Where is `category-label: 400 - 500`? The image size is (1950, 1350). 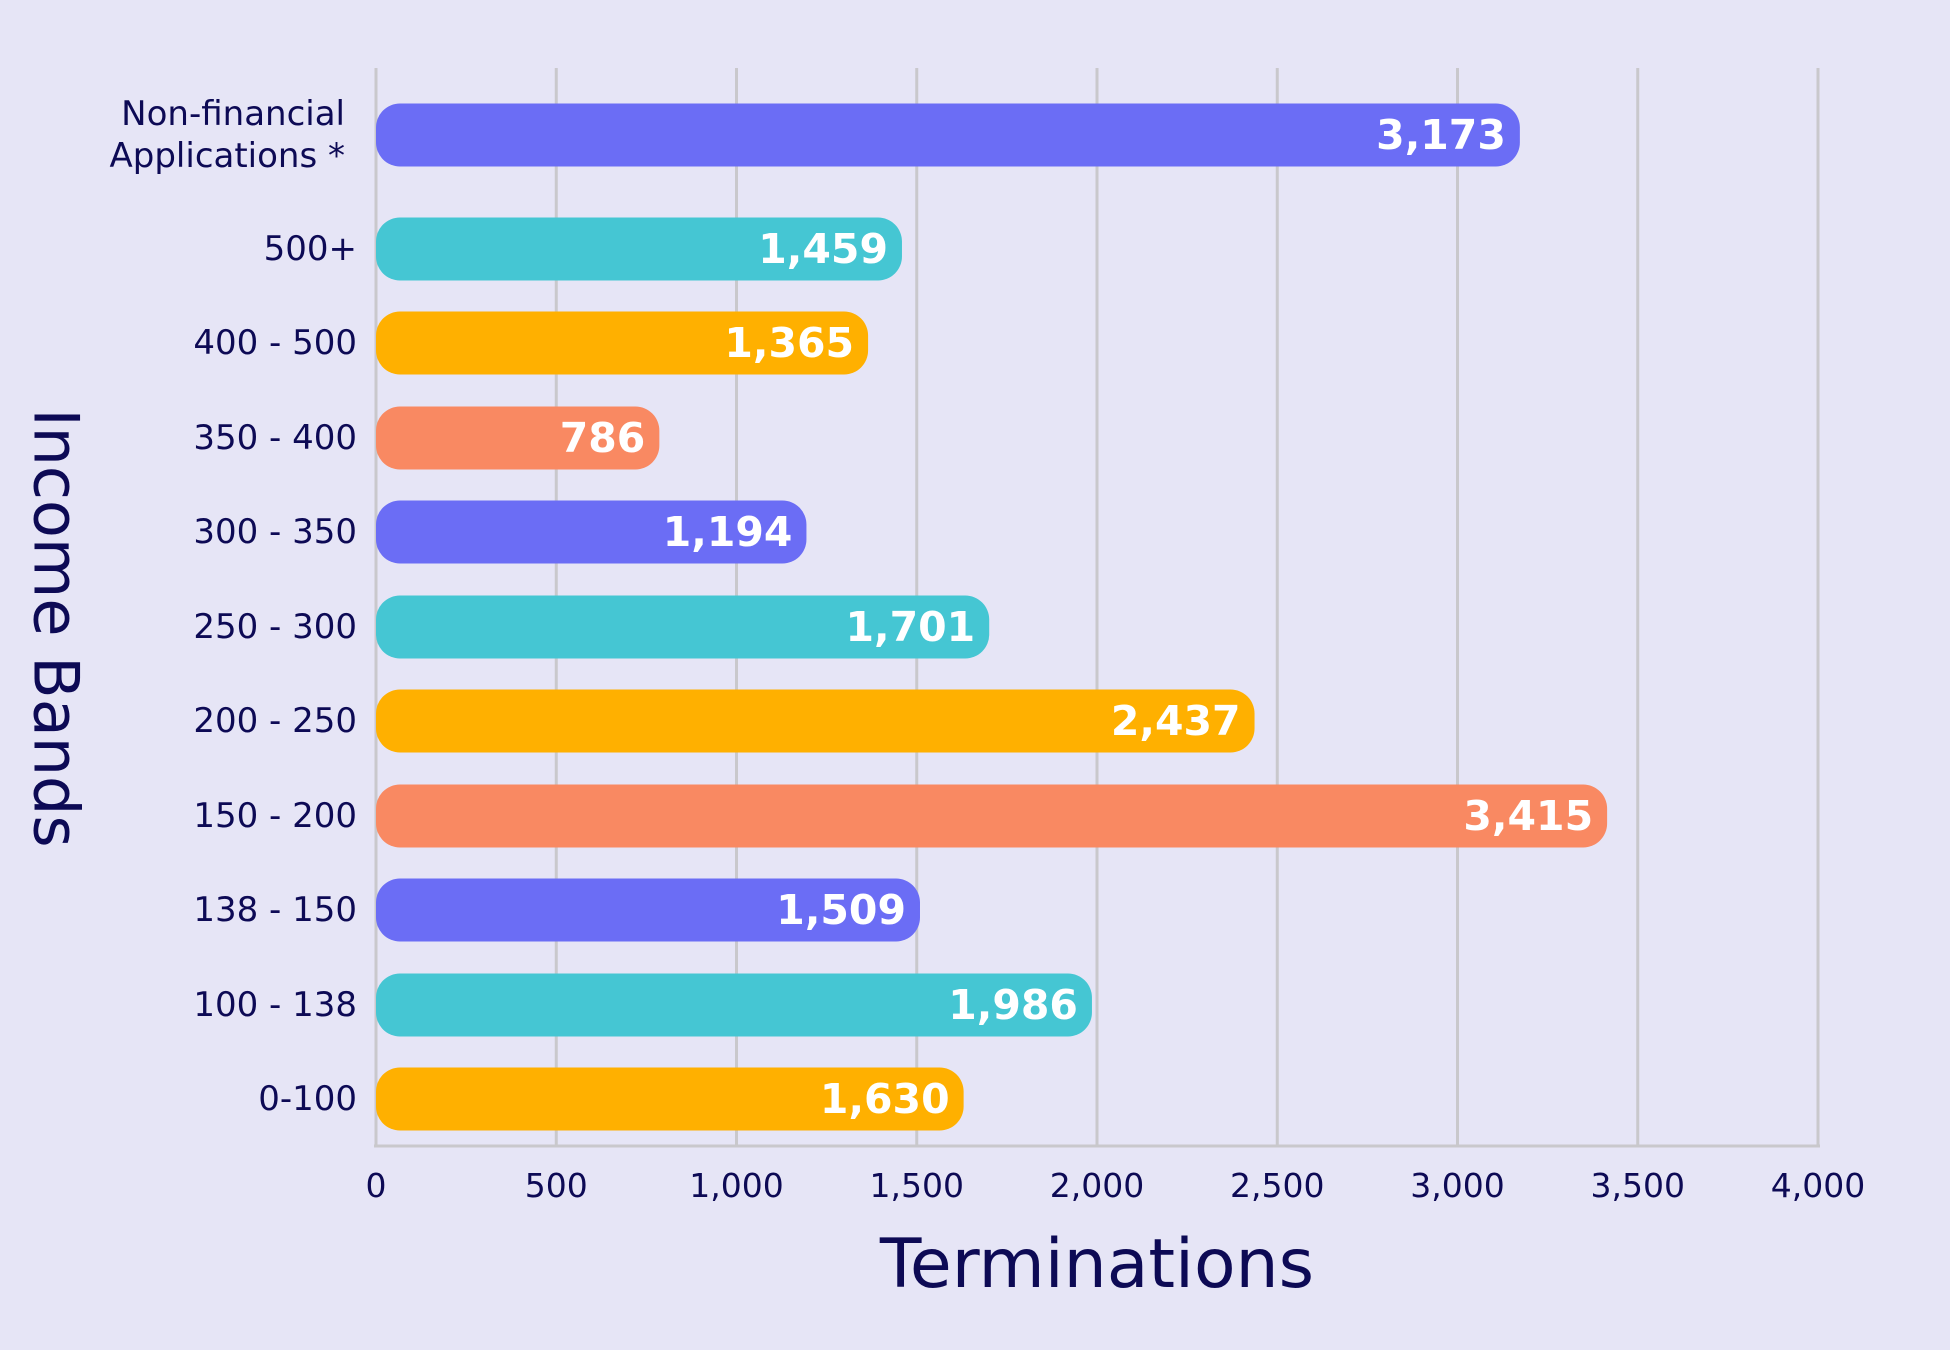 category-label: 400 - 500 is located at coordinates (275, 343).